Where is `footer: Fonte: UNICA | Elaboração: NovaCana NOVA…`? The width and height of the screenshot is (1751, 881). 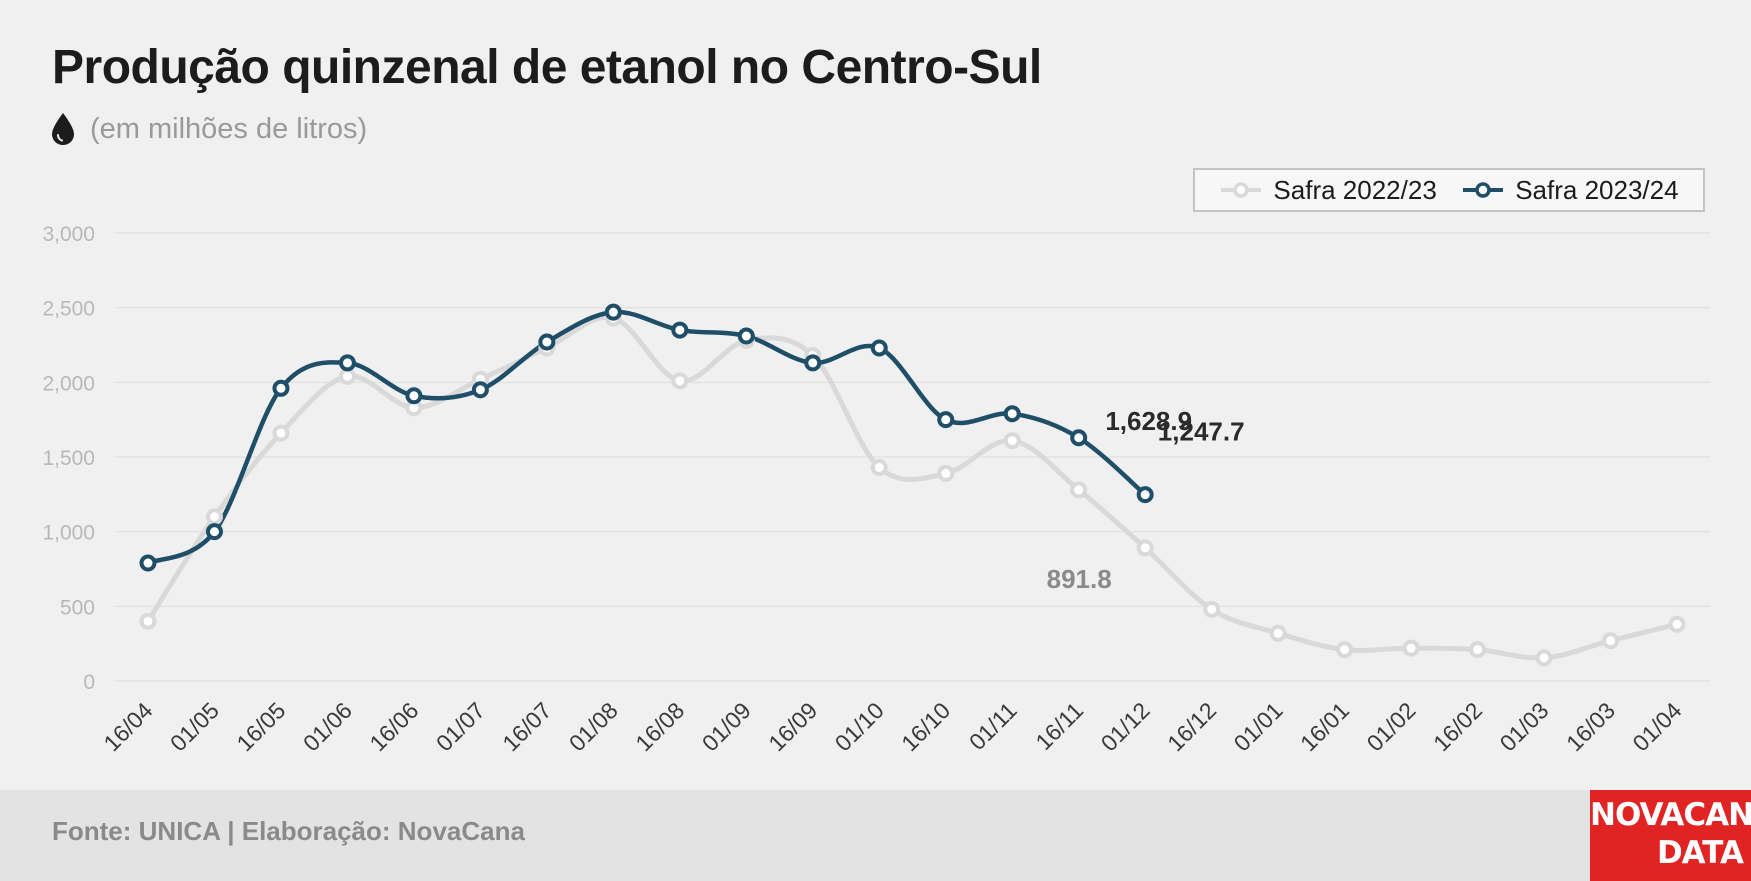
footer: Fonte: UNICA | Elaboração: NovaCana NOVA… is located at coordinates (875, 835).